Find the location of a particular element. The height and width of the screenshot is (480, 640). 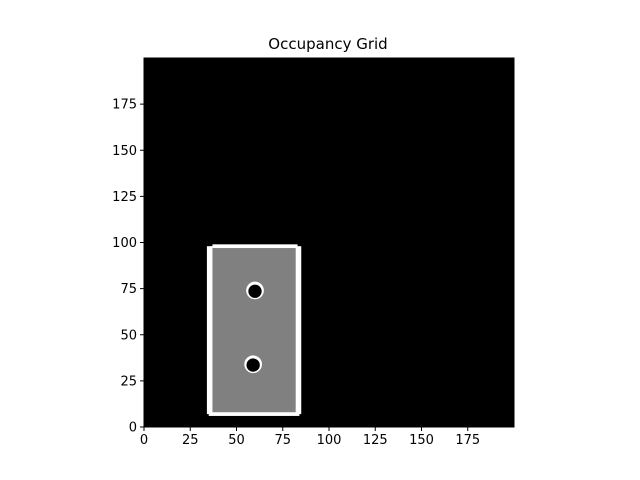

y-tick-label: 150 is located at coordinates (124, 151).